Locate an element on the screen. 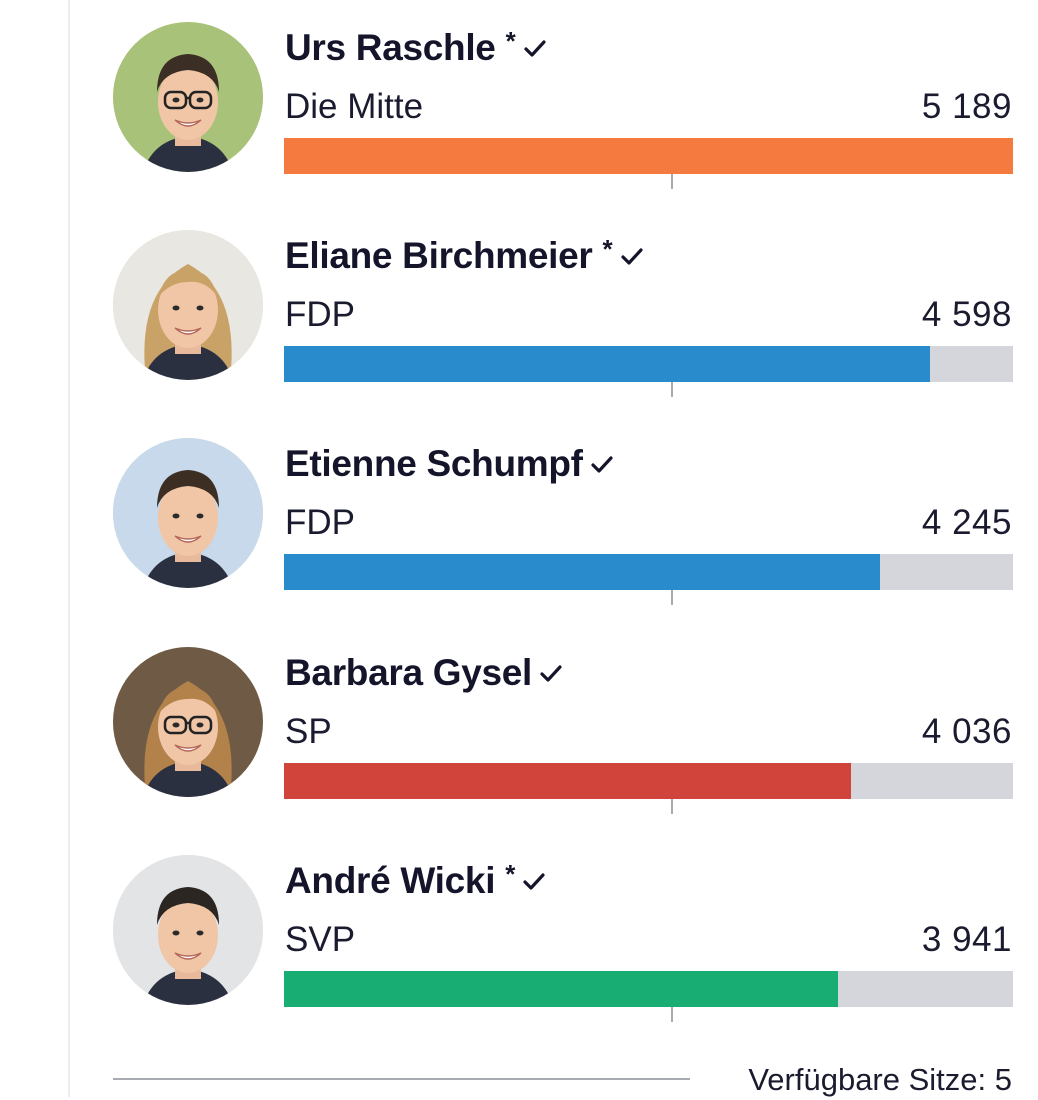 This screenshot has width=1038, height=1100. candidate-name: Etienne Schumpf is located at coordinates (434, 463).